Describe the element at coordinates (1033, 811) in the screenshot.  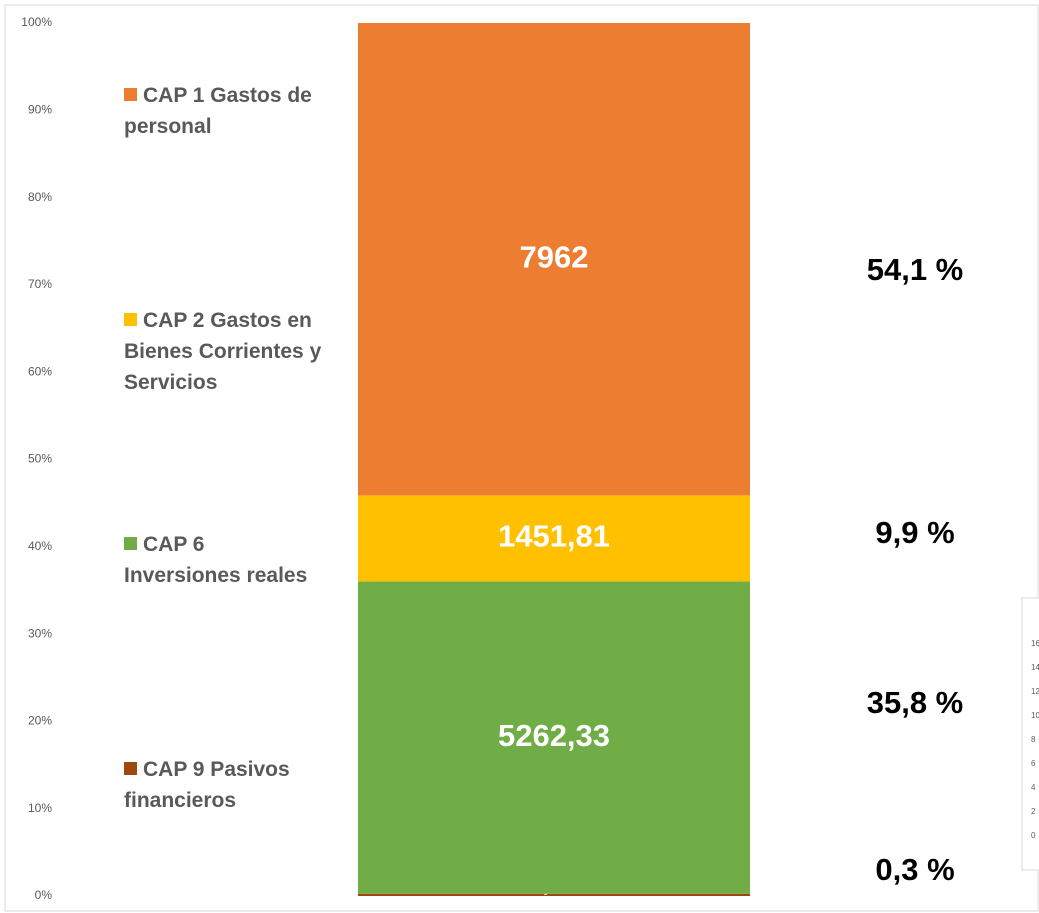
I see `inset-tick-label: 2` at that location.